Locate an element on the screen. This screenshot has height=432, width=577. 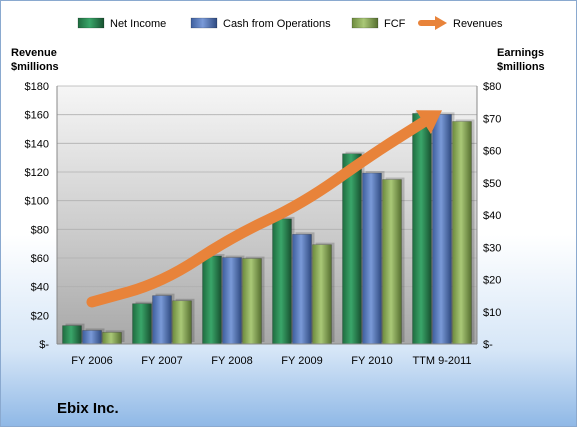
y-left-tick-label: $20 is located at coordinates (40, 316).